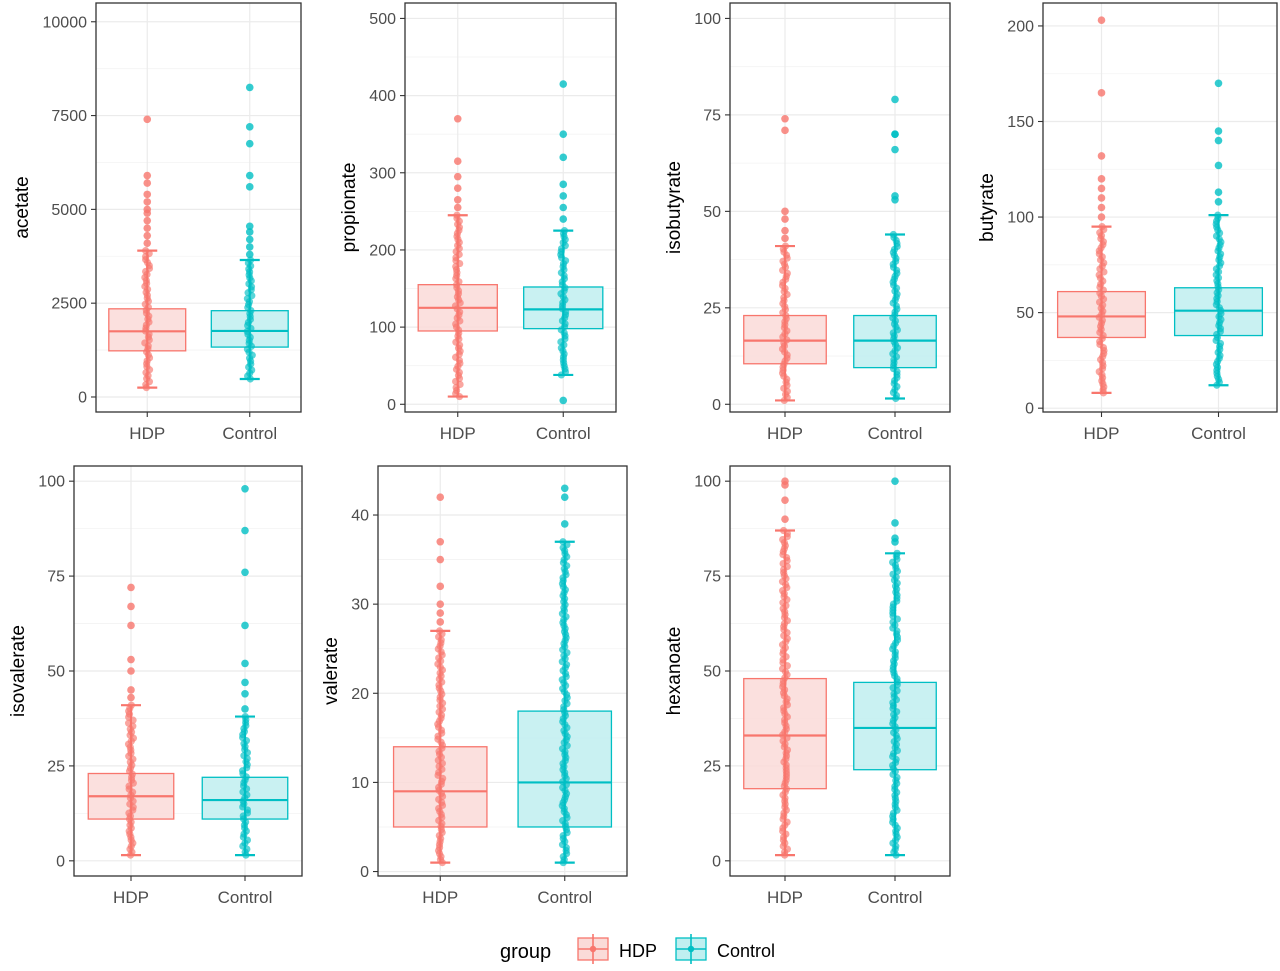 The height and width of the screenshot is (971, 1280). I want to click on y-tick-label: 5000, so click(69, 210).